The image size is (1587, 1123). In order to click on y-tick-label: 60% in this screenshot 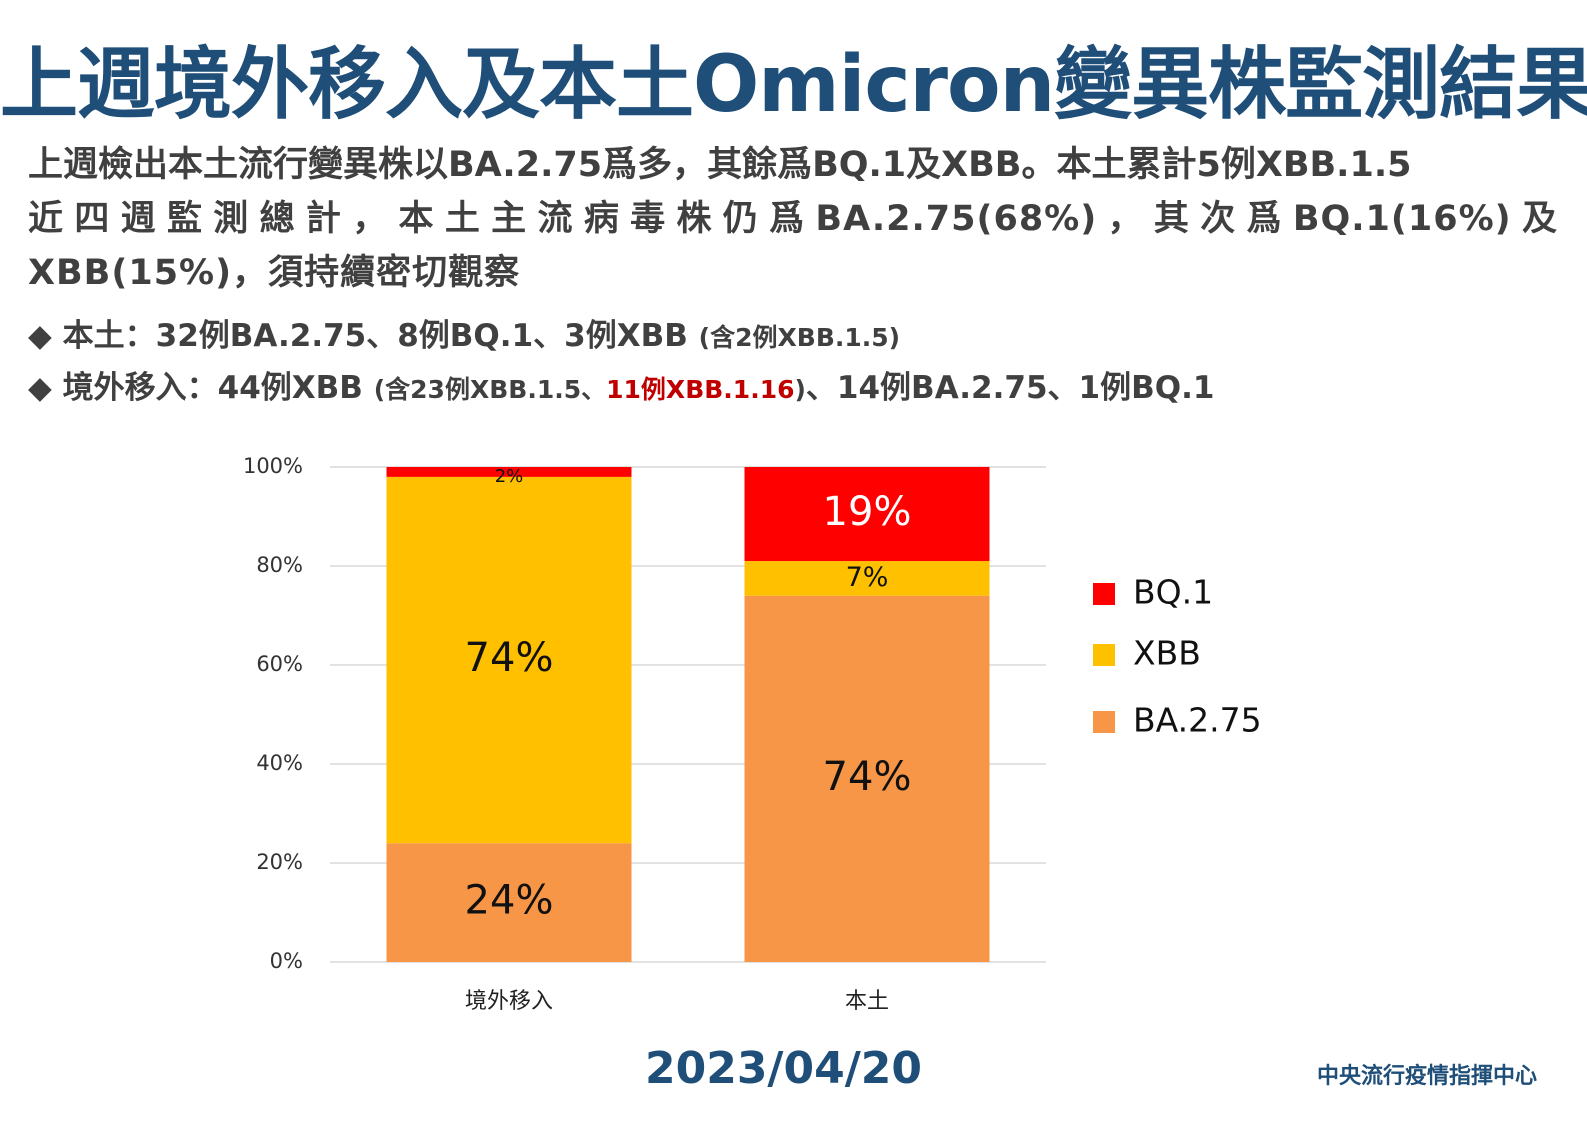, I will do `click(279, 664)`.